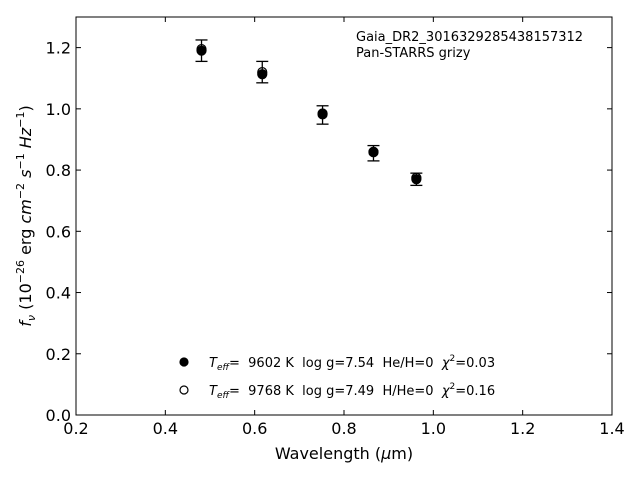 This screenshot has width=640, height=480. Describe the element at coordinates (58, 415) in the screenshot. I see `y-tick-label: 0.0` at that location.